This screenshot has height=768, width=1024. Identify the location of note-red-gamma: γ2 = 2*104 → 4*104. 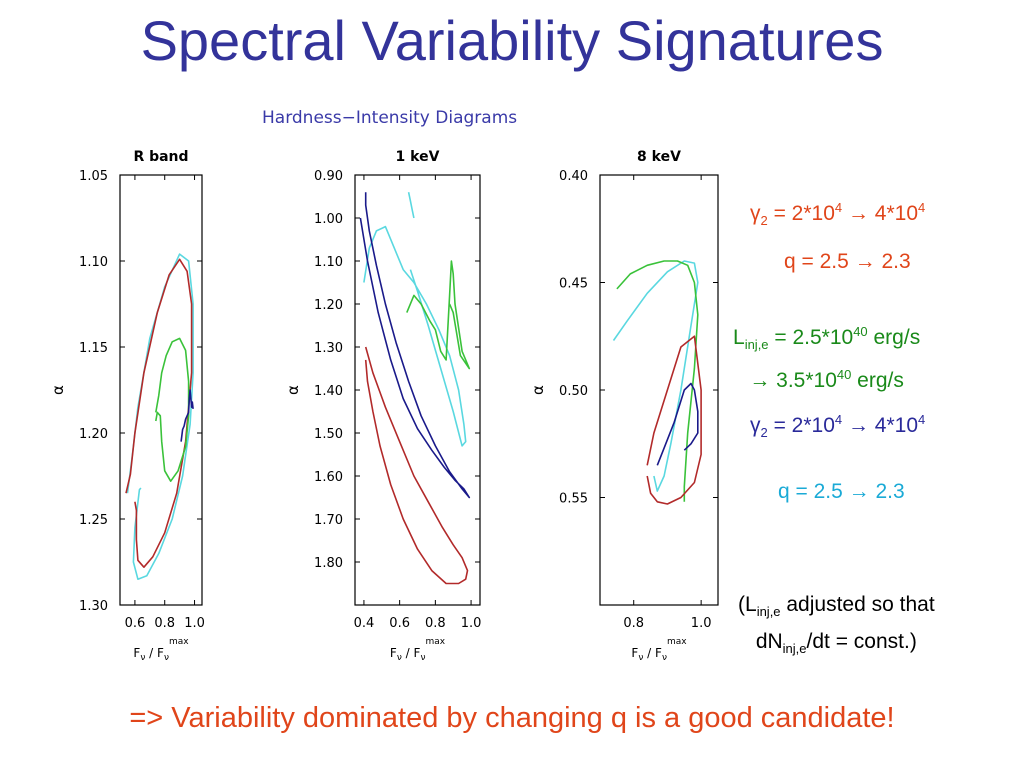
(837, 214).